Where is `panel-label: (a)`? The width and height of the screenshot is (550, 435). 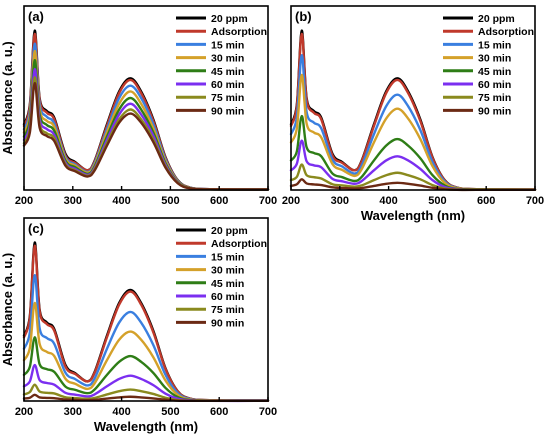
panel-label: (a) is located at coordinates (36, 16).